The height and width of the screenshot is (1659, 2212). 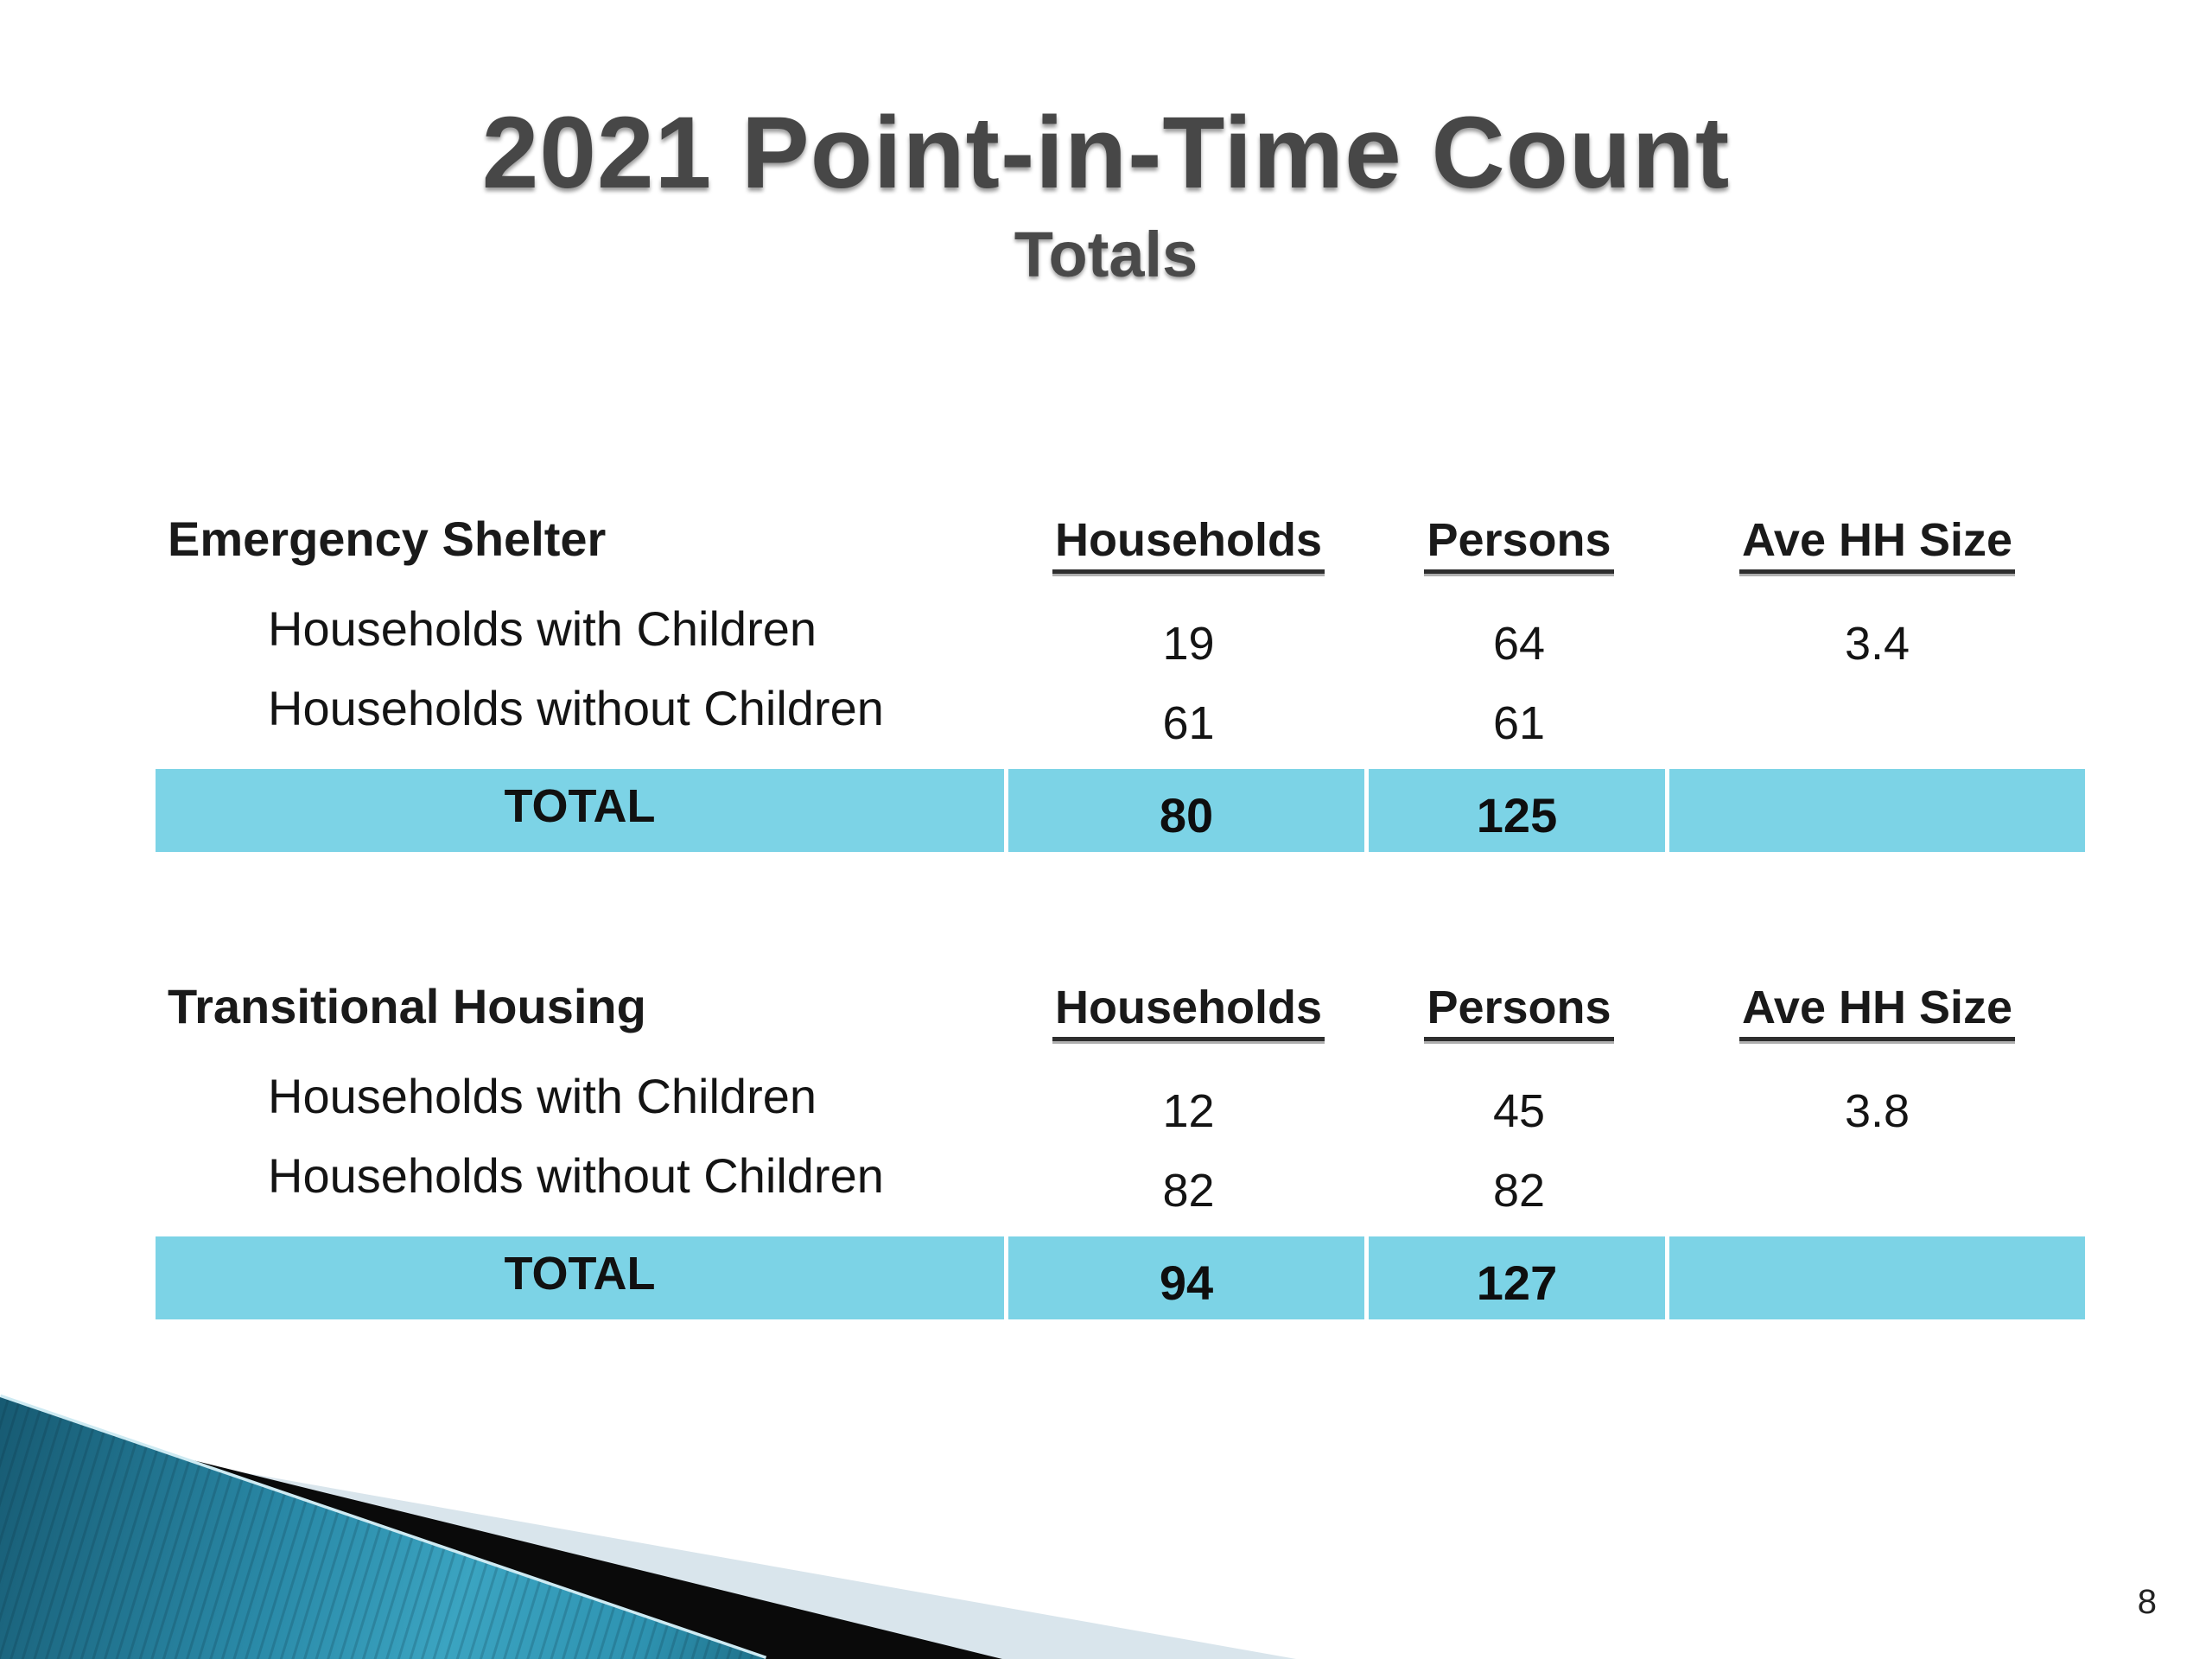 I want to click on total-households: 94, so click(x=1188, y=1277).